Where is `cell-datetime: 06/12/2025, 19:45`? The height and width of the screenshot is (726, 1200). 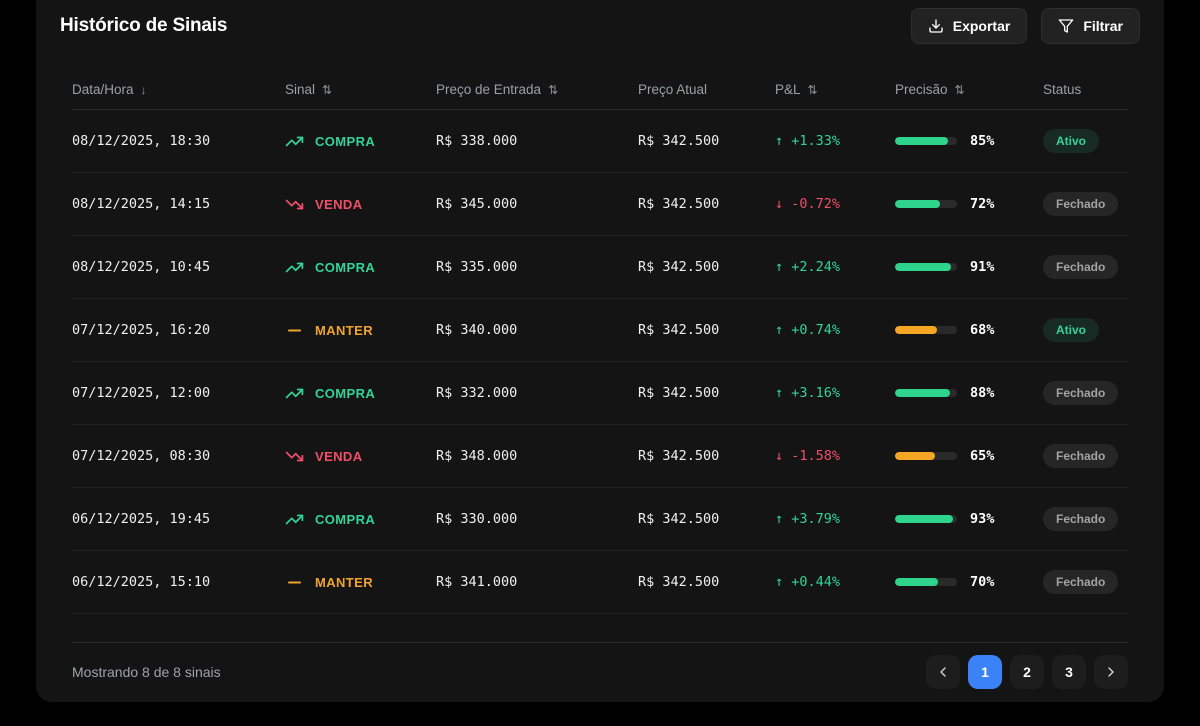 cell-datetime: 06/12/2025, 19:45 is located at coordinates (141, 519).